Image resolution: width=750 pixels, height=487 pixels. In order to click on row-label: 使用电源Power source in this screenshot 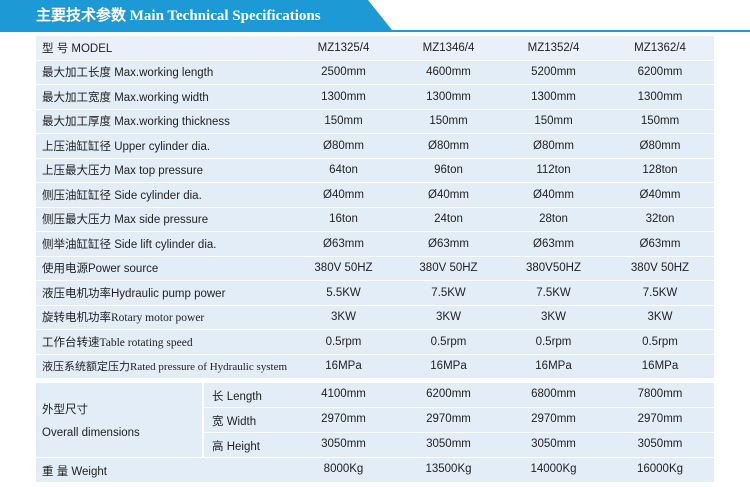, I will do `click(163, 268)`.